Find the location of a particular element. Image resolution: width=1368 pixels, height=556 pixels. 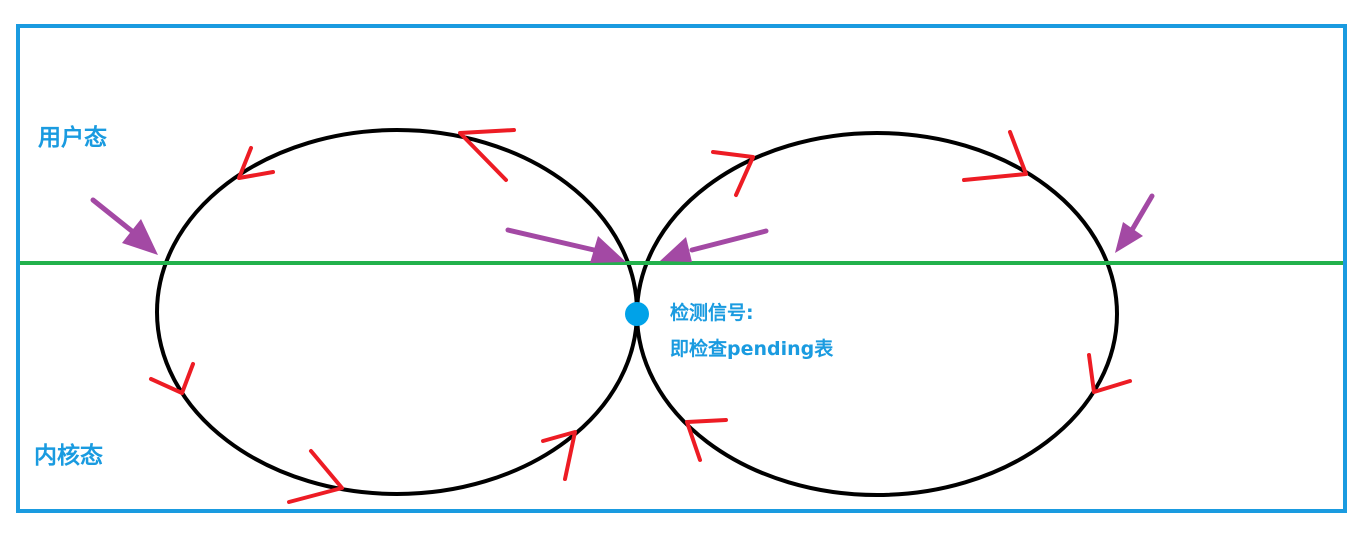

pointer-arrows is located at coordinates (622, 228).